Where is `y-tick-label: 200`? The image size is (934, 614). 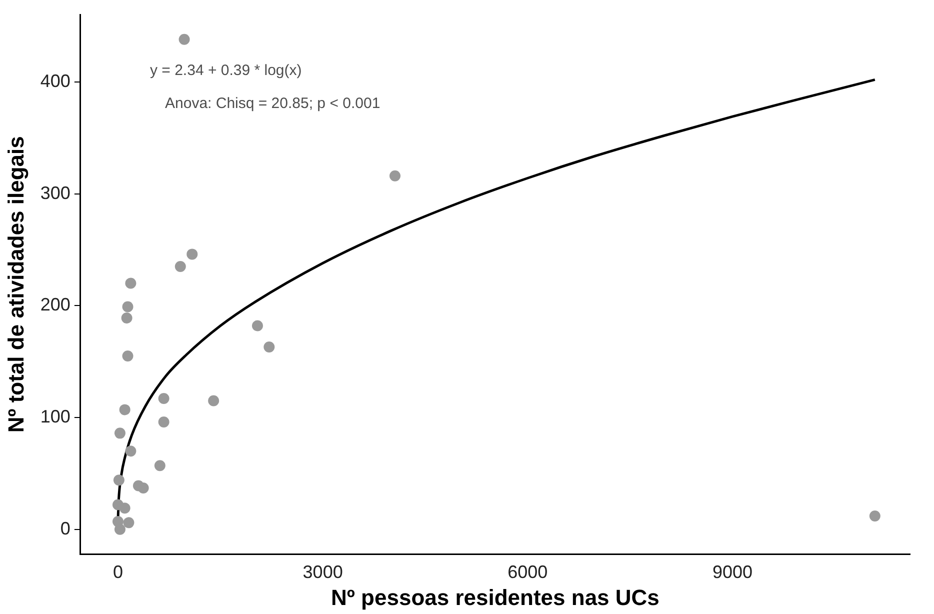 y-tick-label: 200 is located at coordinates (55, 304).